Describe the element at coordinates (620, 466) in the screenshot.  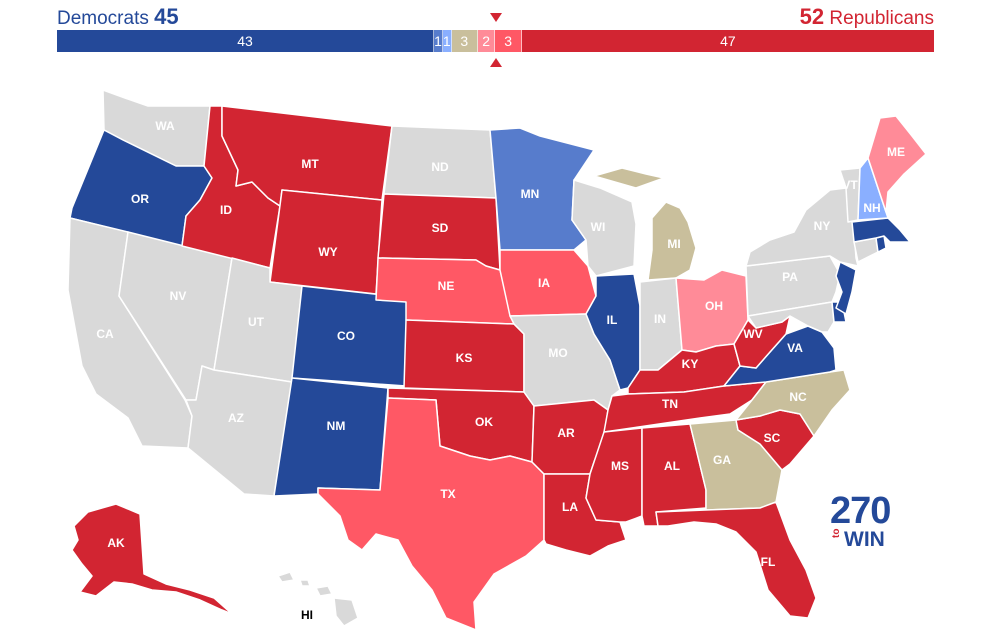
I see `state-label-ms: MS` at that location.